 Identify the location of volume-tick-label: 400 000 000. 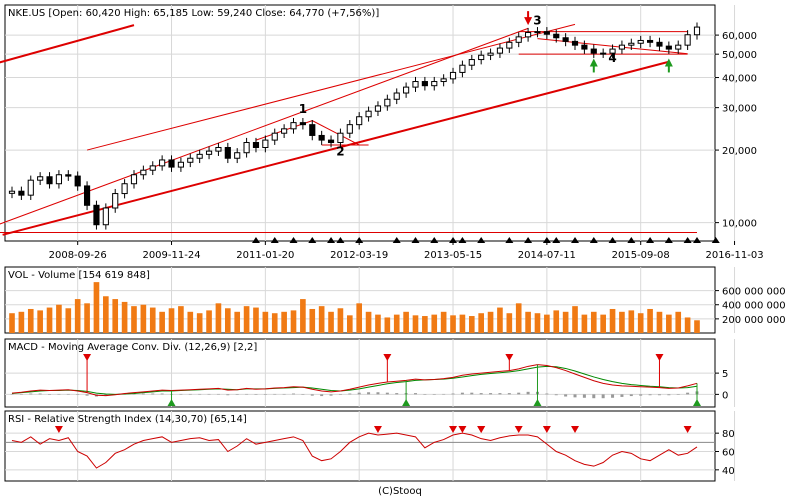
(754, 306).